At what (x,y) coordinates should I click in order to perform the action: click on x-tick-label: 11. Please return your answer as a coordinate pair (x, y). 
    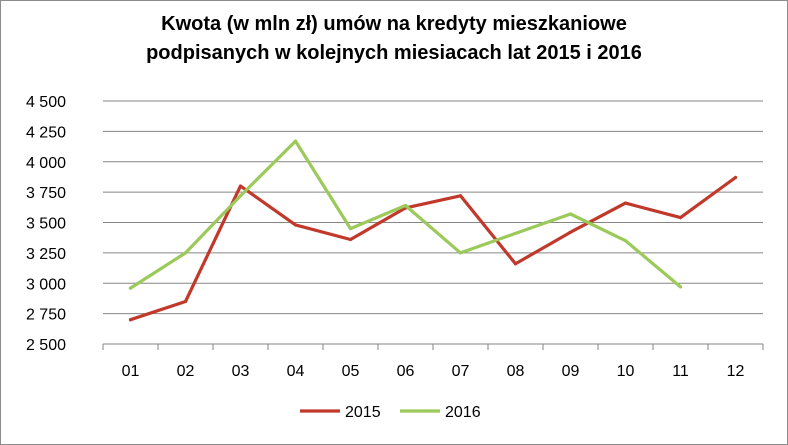
    Looking at the image, I should click on (680, 371).